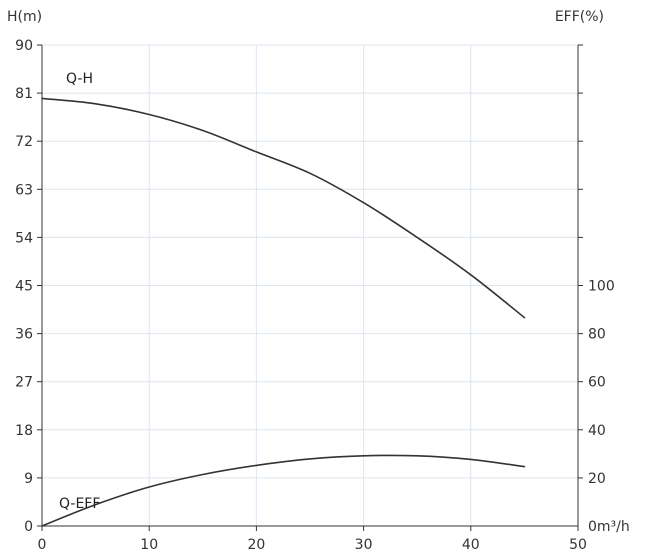 The height and width of the screenshot is (552, 652). What do you see at coordinates (24, 431) in the screenshot?
I see `y-tick-label: 18` at bounding box center [24, 431].